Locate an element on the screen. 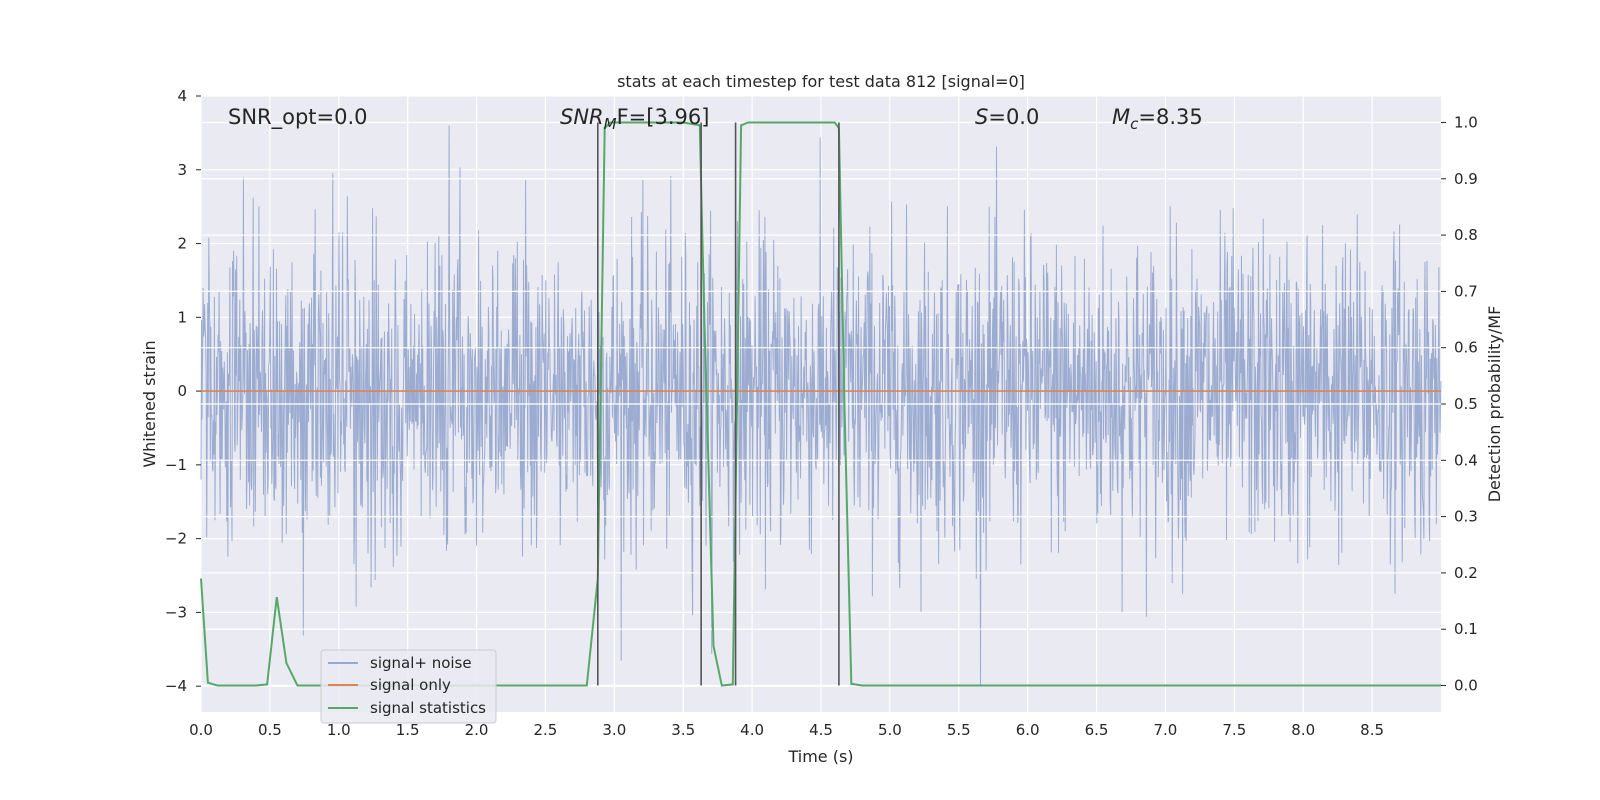 This screenshot has width=1600, height=800. x-tick-label: 3.5 is located at coordinates (683, 730).